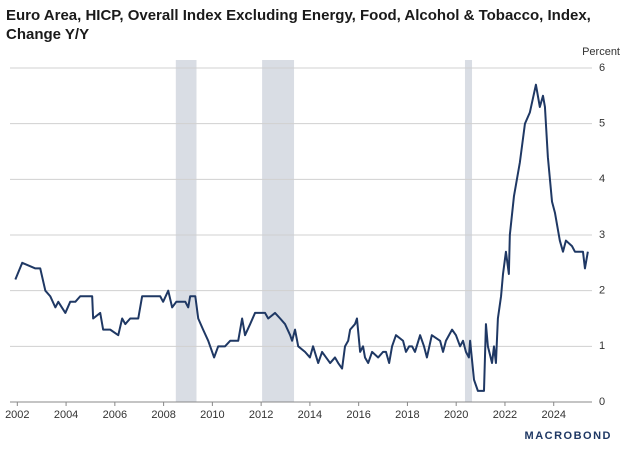 The height and width of the screenshot is (451, 625). I want to click on y-tick-label: 3, so click(602, 235).